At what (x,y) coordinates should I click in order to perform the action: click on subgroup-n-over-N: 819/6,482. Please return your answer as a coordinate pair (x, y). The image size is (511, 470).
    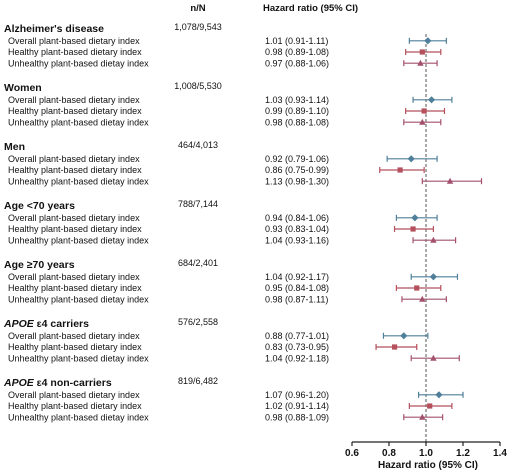
    Looking at the image, I should click on (198, 381).